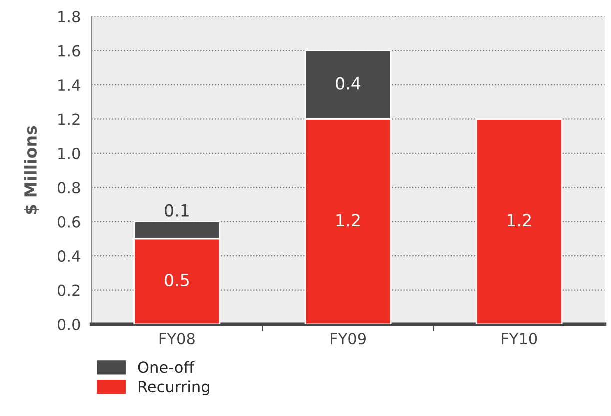  I want to click on x-tick-label: FY10, so click(520, 339).